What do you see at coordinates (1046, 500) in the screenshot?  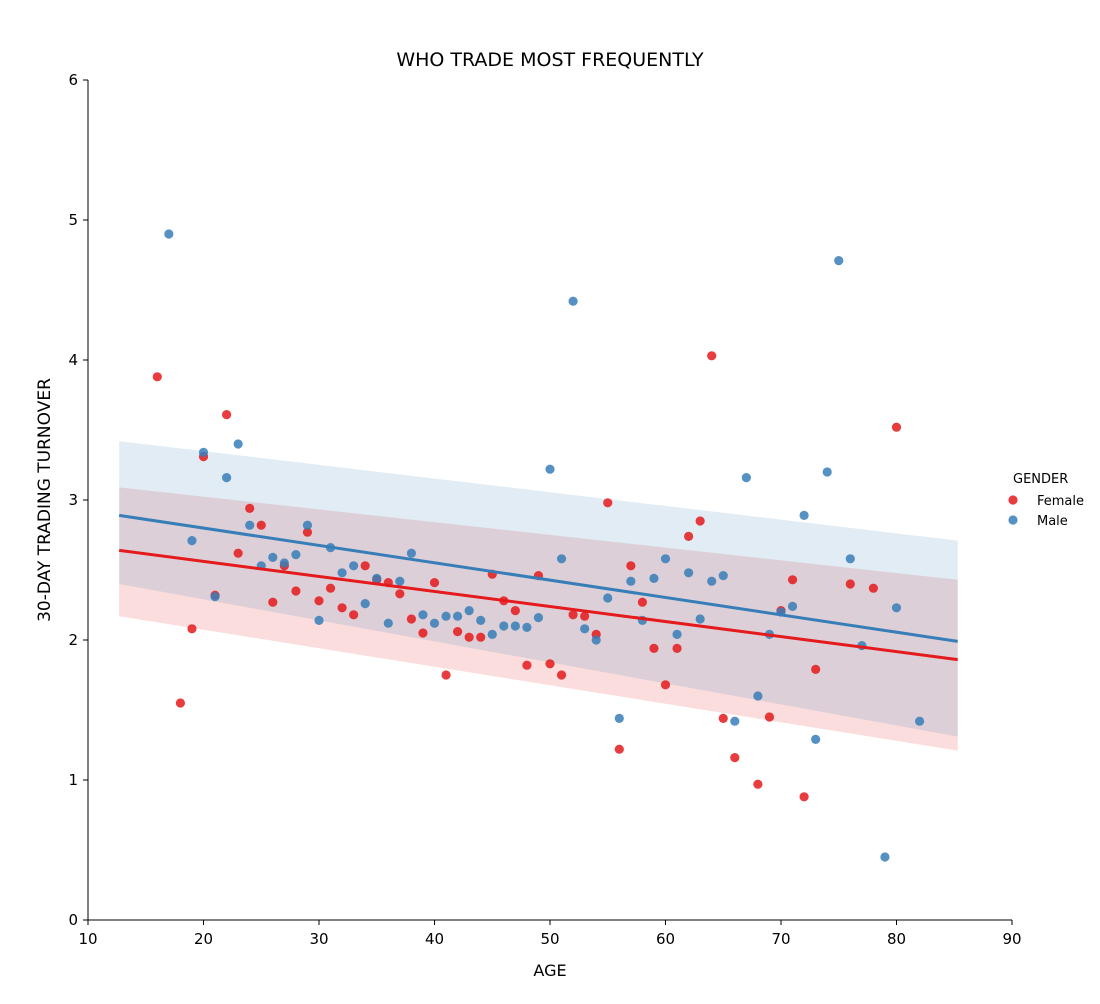 I see `legend: GENDER Female Male` at bounding box center [1046, 500].